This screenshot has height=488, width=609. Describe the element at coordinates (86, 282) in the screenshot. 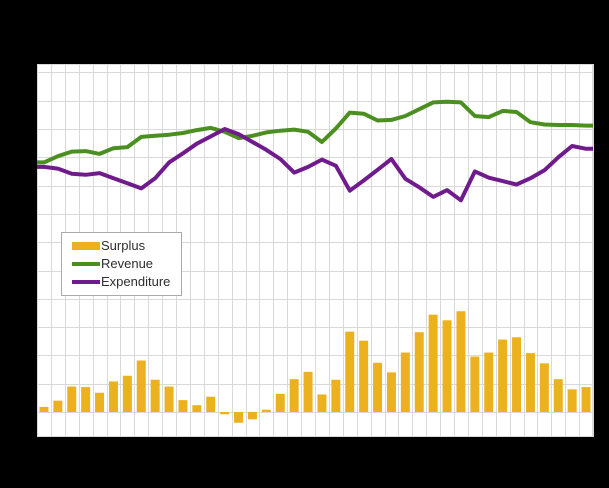

I see `expenditure-swatch-icon` at that location.